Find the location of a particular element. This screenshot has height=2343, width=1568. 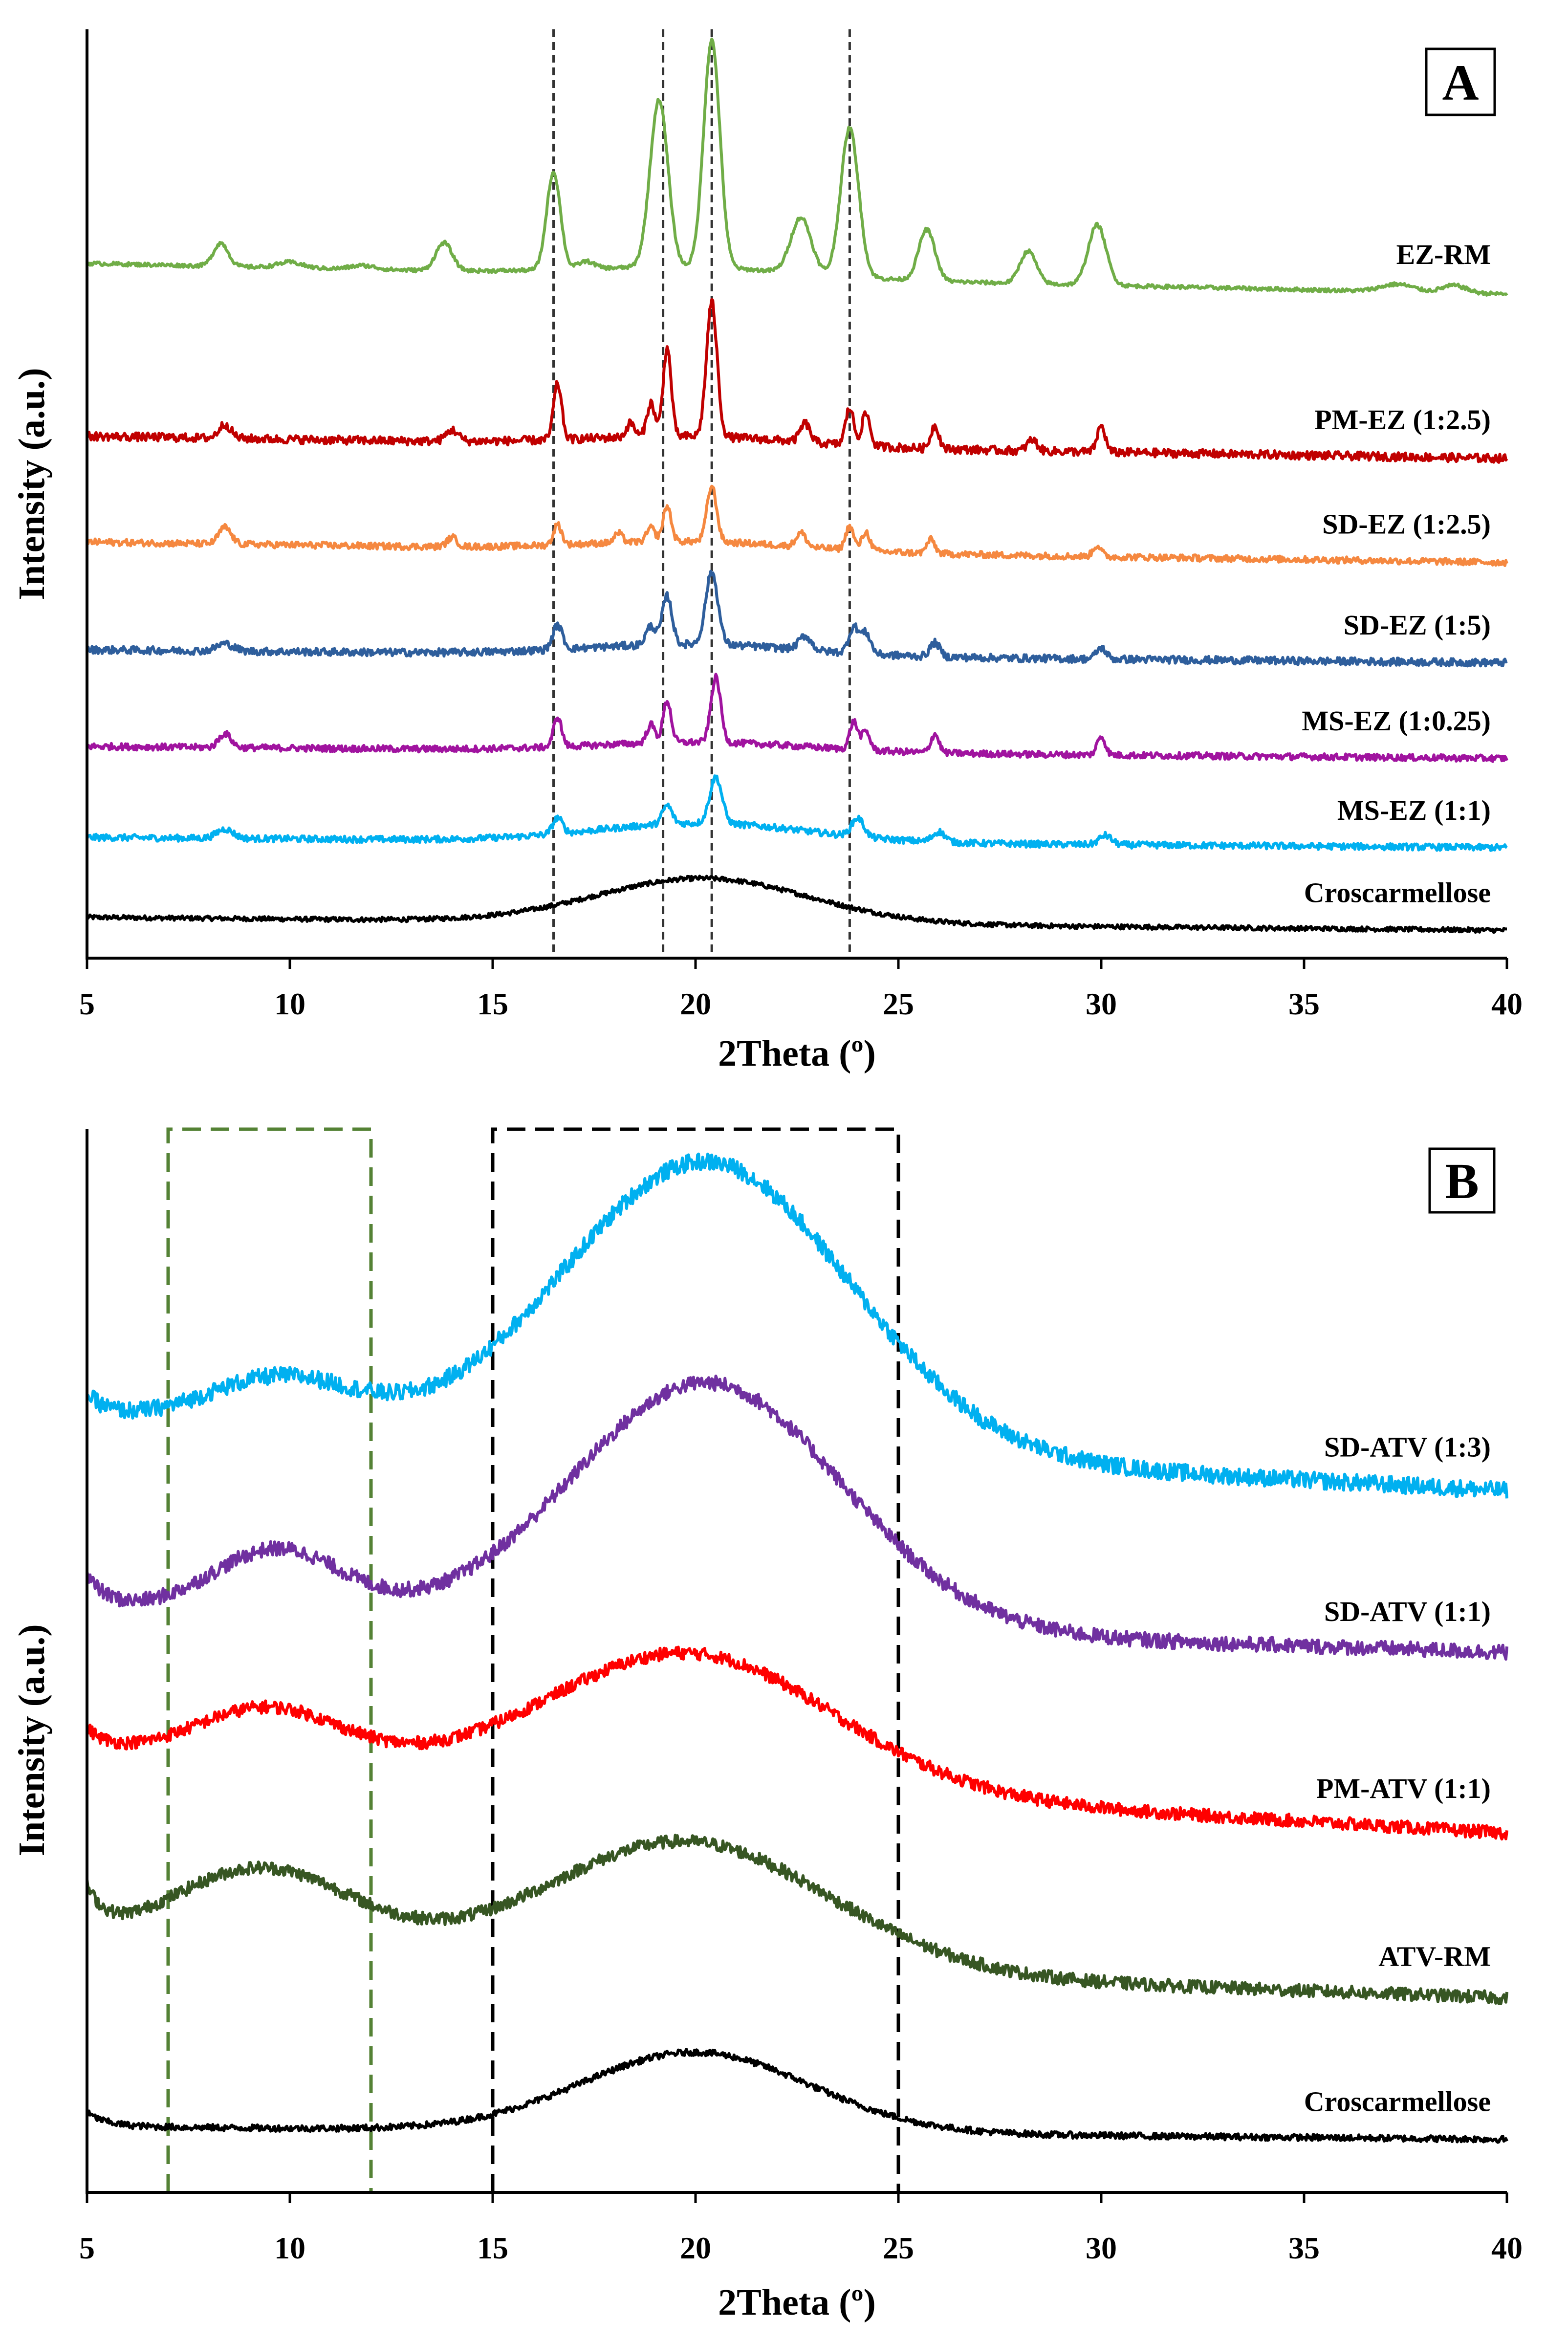

series-label-sd-ez-1-5: SD-EZ (1:5) is located at coordinates (1418, 625).